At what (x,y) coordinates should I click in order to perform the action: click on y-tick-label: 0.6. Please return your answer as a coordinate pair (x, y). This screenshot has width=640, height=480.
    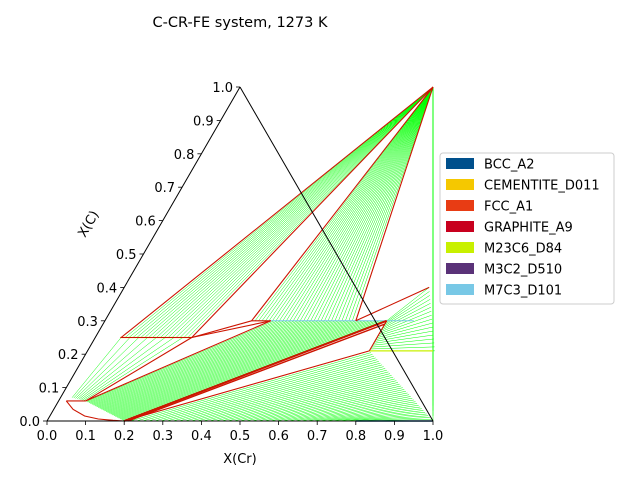
    Looking at the image, I should click on (145, 222).